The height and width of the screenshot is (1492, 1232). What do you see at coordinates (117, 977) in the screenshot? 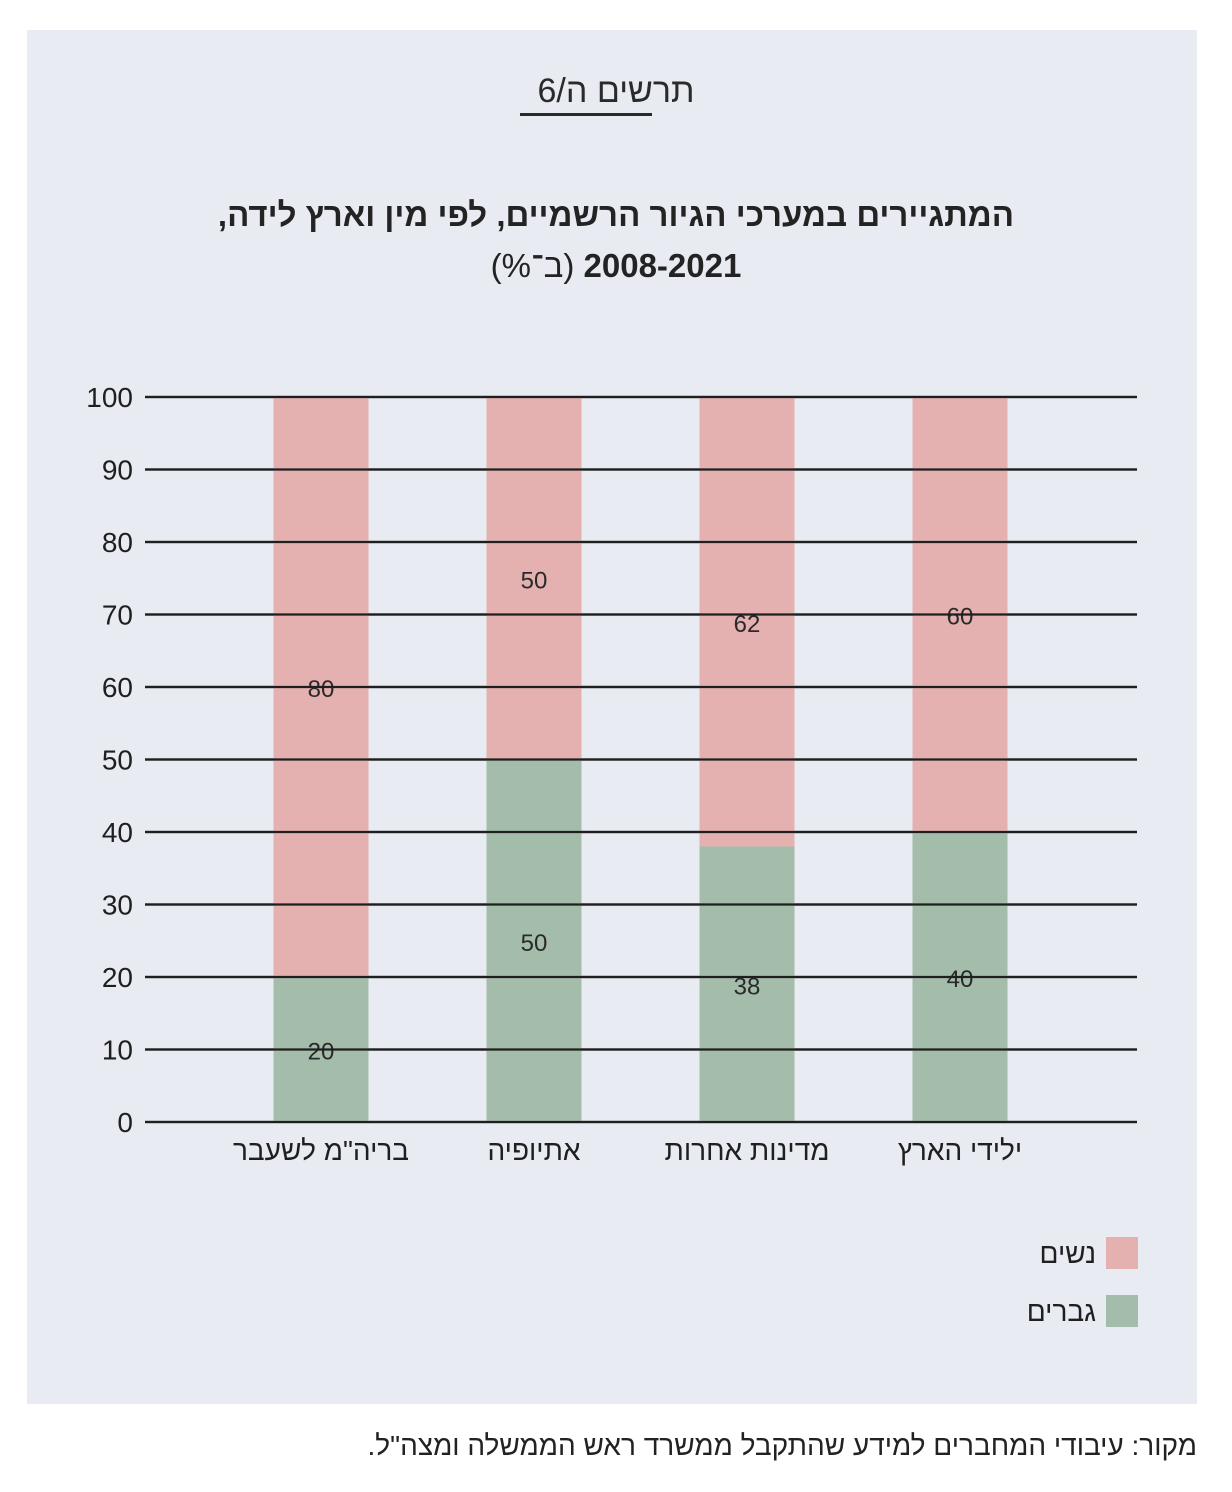
I see `y-tick-label: 20` at bounding box center [117, 977].